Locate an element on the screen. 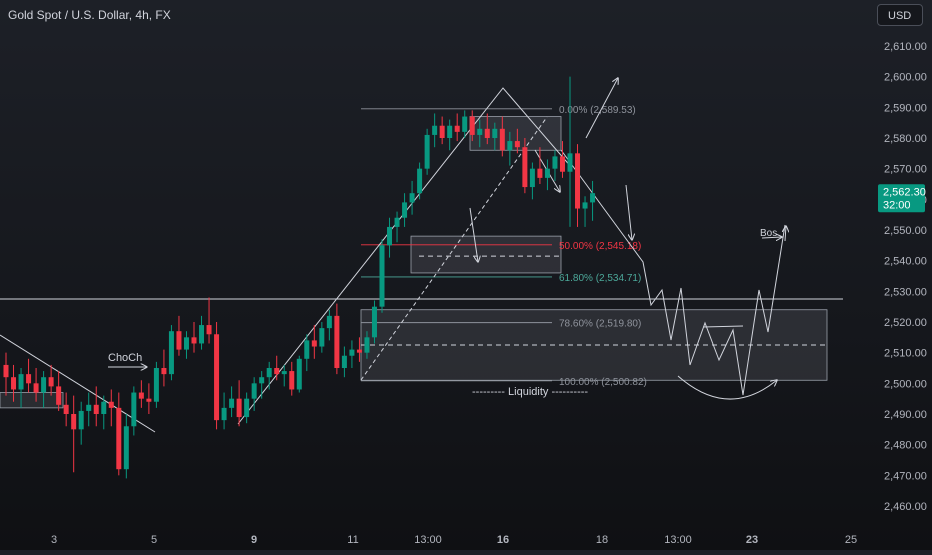 The image size is (932, 555). x-tick-label: 23 is located at coordinates (752, 540).